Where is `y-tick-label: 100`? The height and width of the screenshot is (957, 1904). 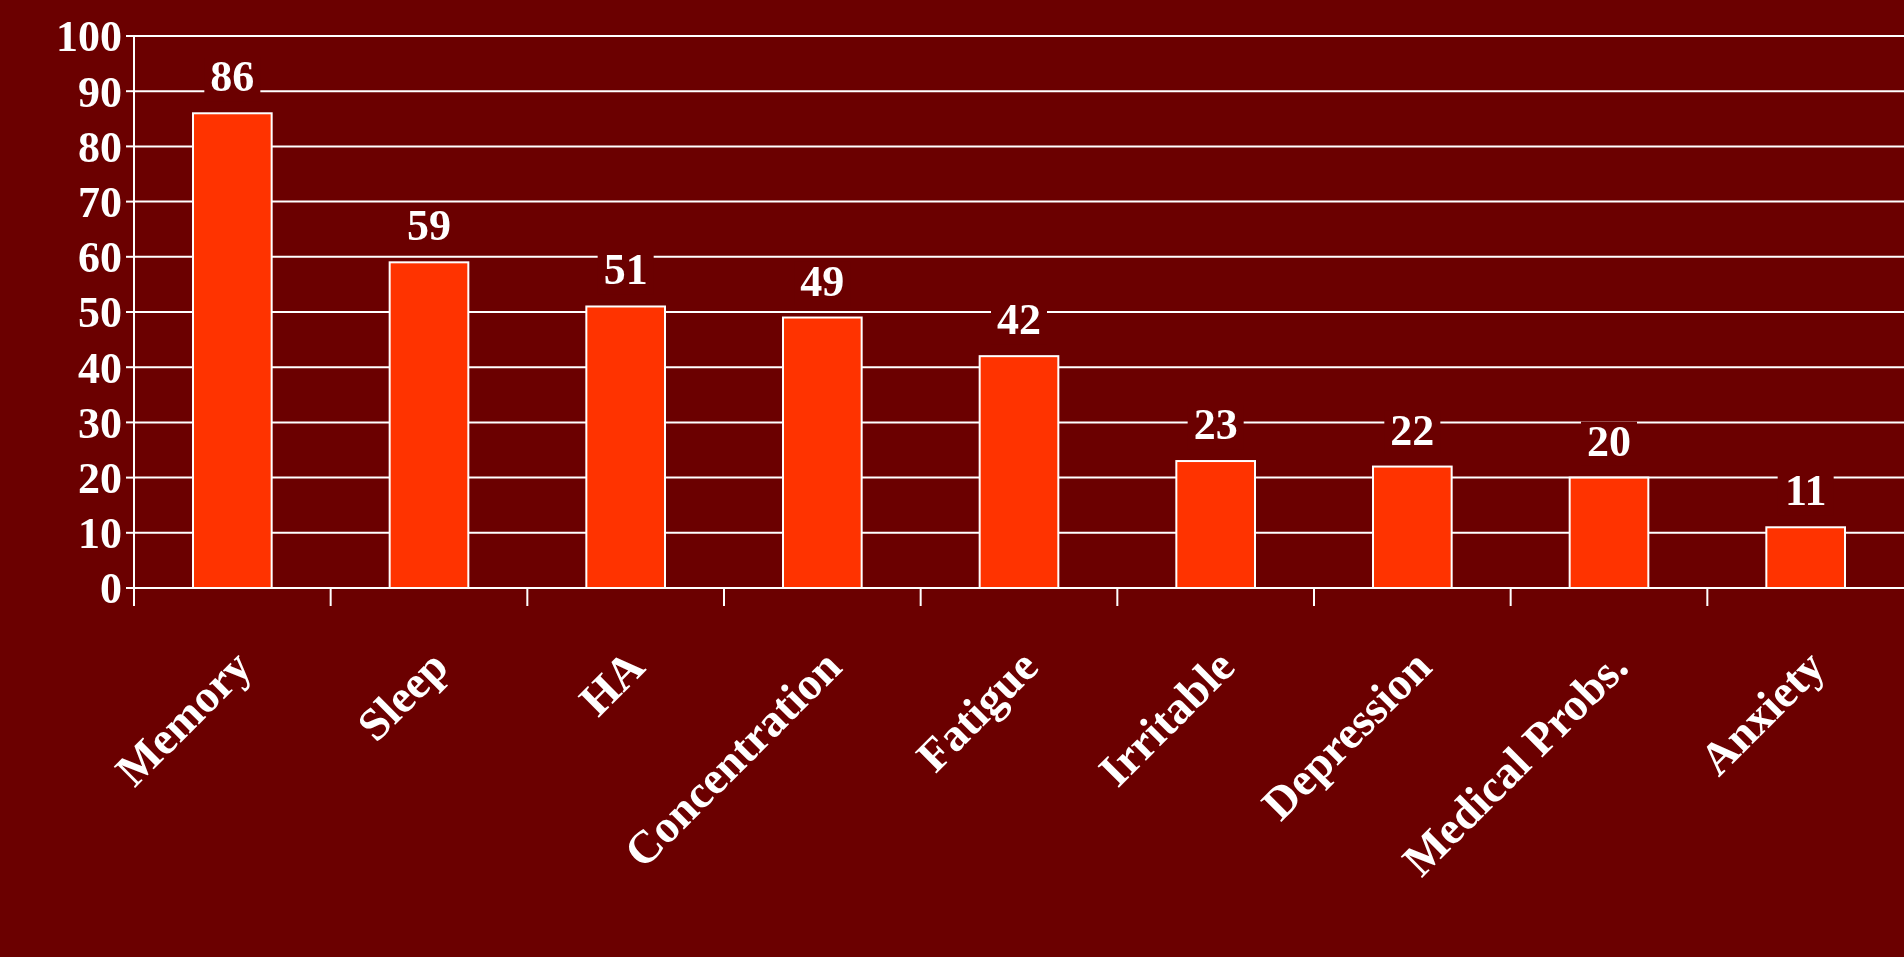
y-tick-label: 100 is located at coordinates (89, 37).